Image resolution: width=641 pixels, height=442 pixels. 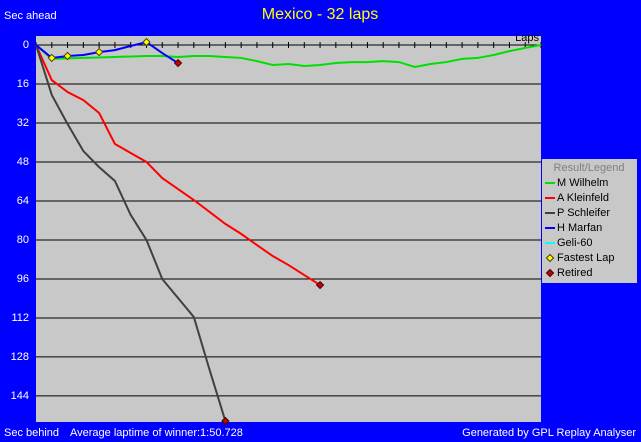 I want to click on y-tick-label: 64, so click(x=23, y=201).